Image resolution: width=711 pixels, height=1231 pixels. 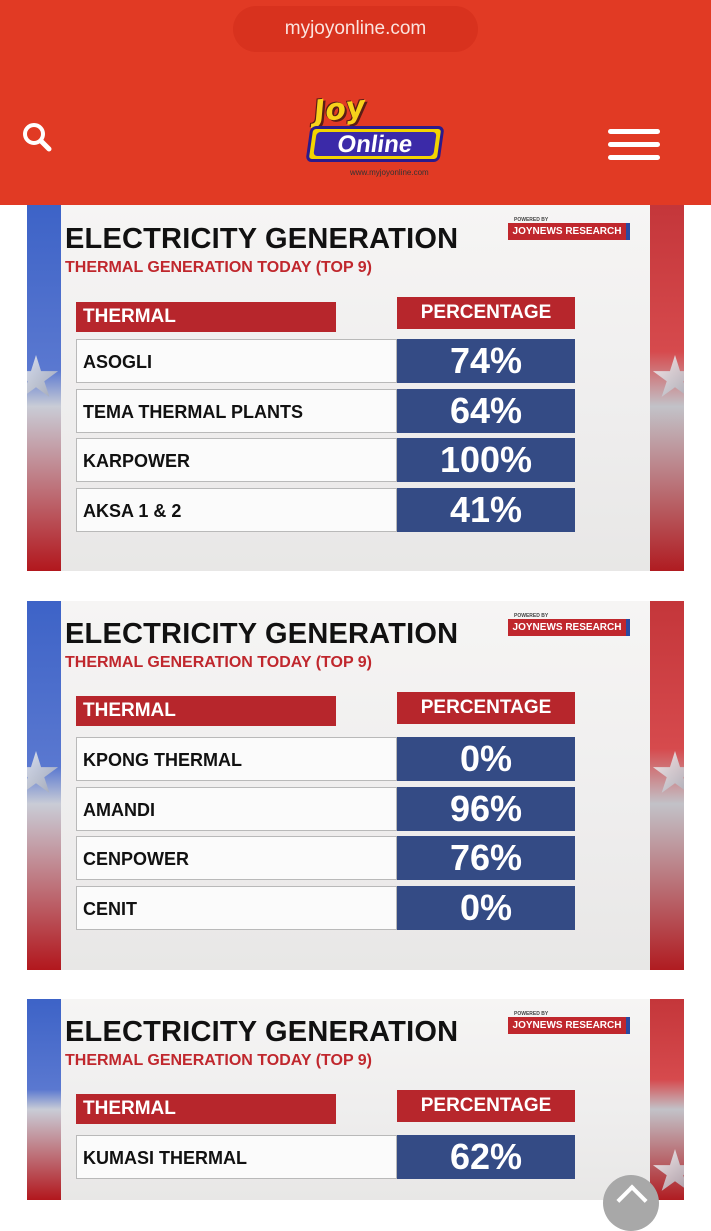 I want to click on table-row: CENPOWER 76%, so click(x=325, y=858).